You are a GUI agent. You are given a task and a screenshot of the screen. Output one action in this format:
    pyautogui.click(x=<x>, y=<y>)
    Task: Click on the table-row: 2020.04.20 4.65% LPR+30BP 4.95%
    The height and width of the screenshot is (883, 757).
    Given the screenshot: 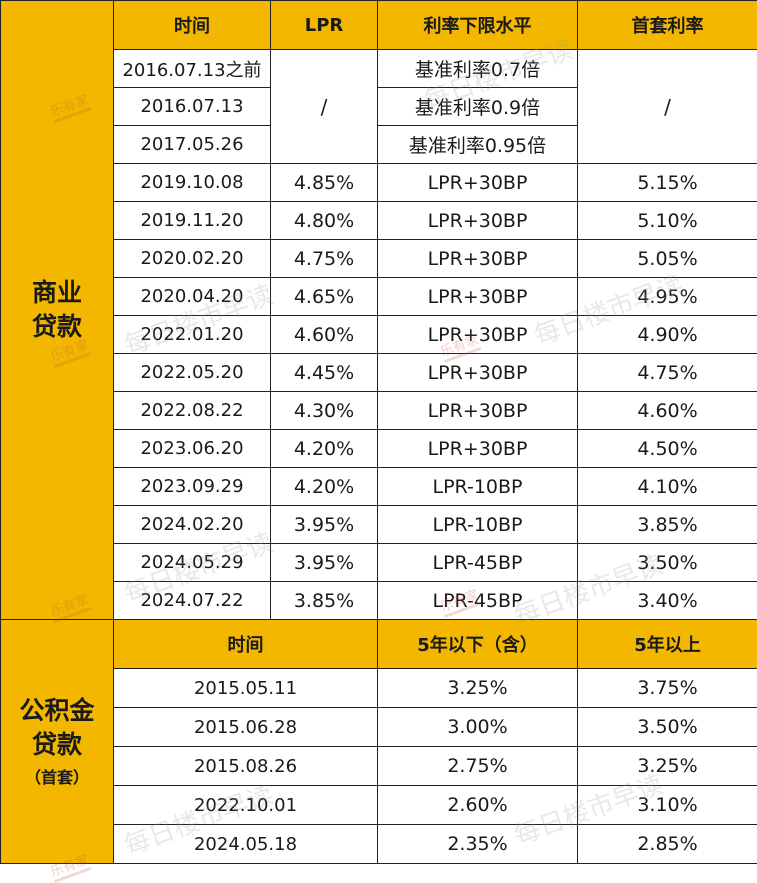 What is the action you would take?
    pyautogui.click(x=379, y=296)
    